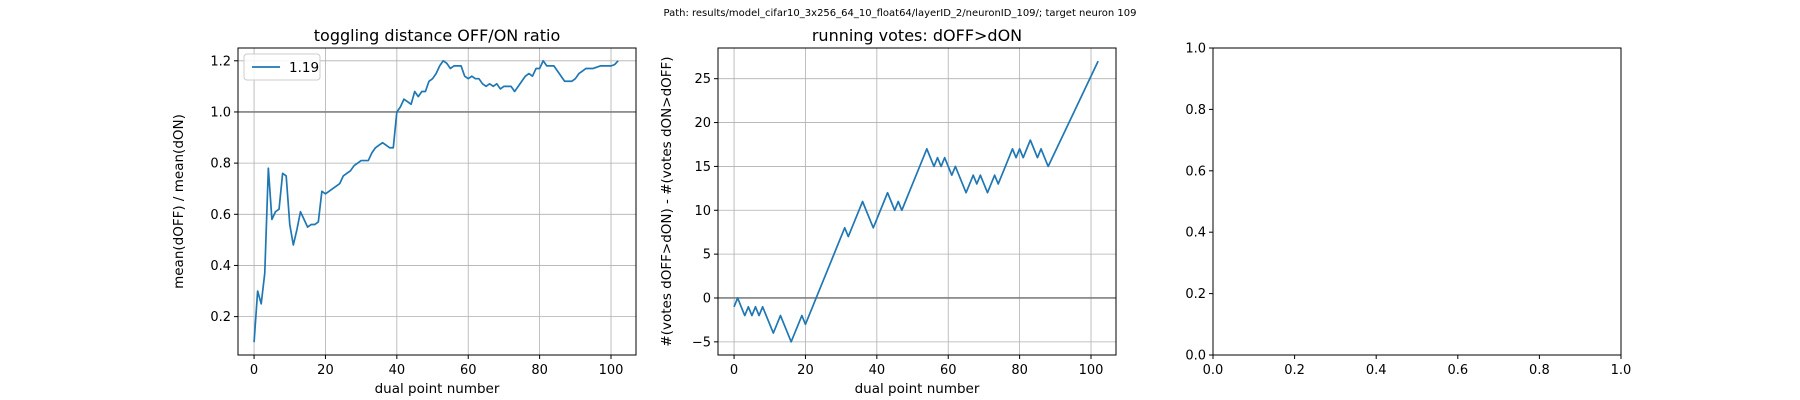 The width and height of the screenshot is (1800, 400). Describe the element at coordinates (1294, 370) in the screenshot. I see `x-tick-label: 0.2` at that location.